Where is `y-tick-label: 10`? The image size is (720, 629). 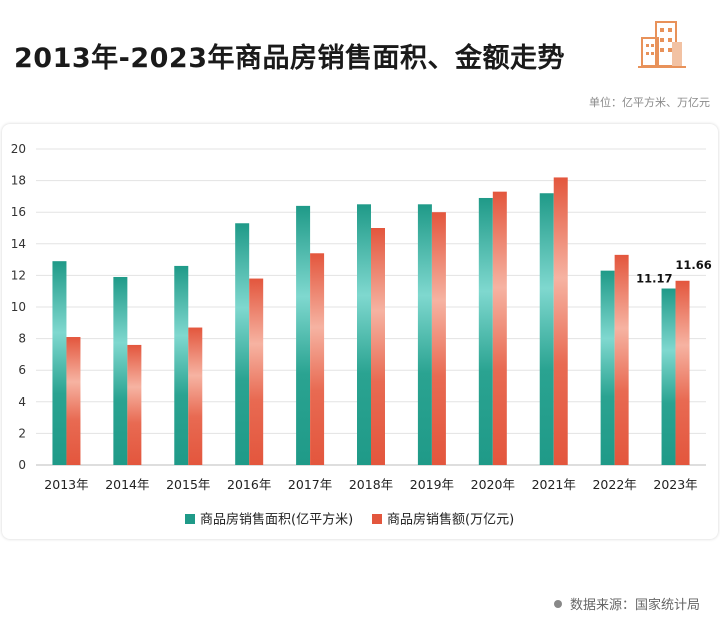 y-tick-label: 10 is located at coordinates (18, 307).